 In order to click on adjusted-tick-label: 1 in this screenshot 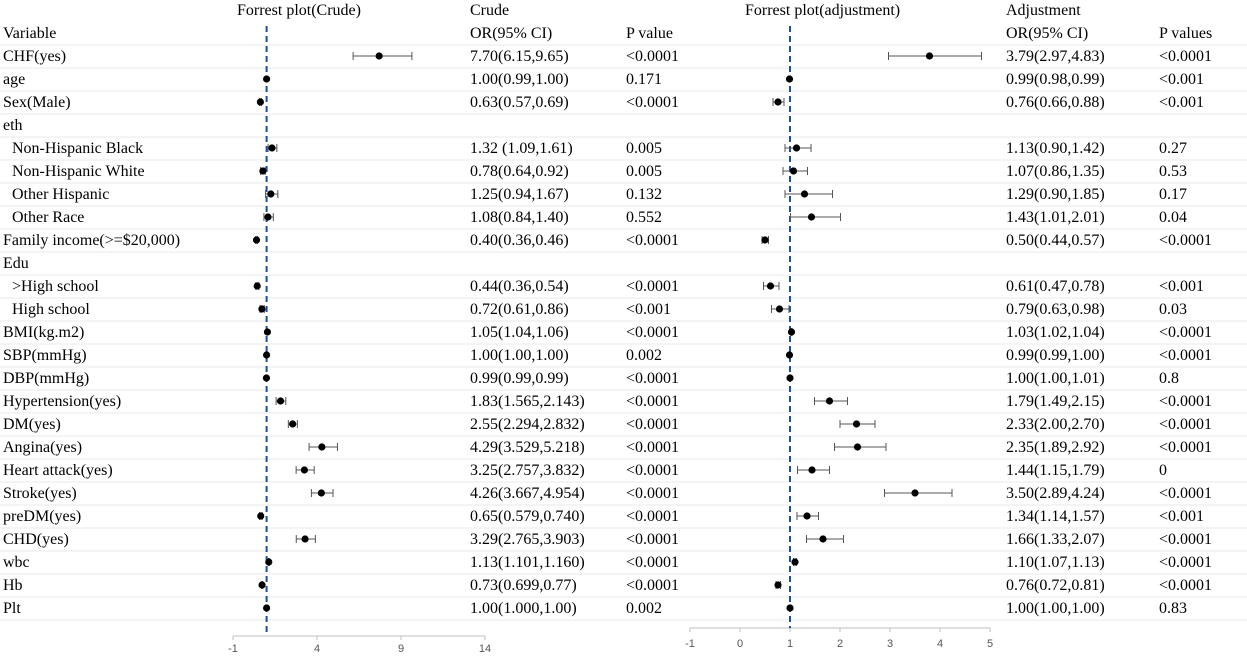, I will do `click(790, 644)`.